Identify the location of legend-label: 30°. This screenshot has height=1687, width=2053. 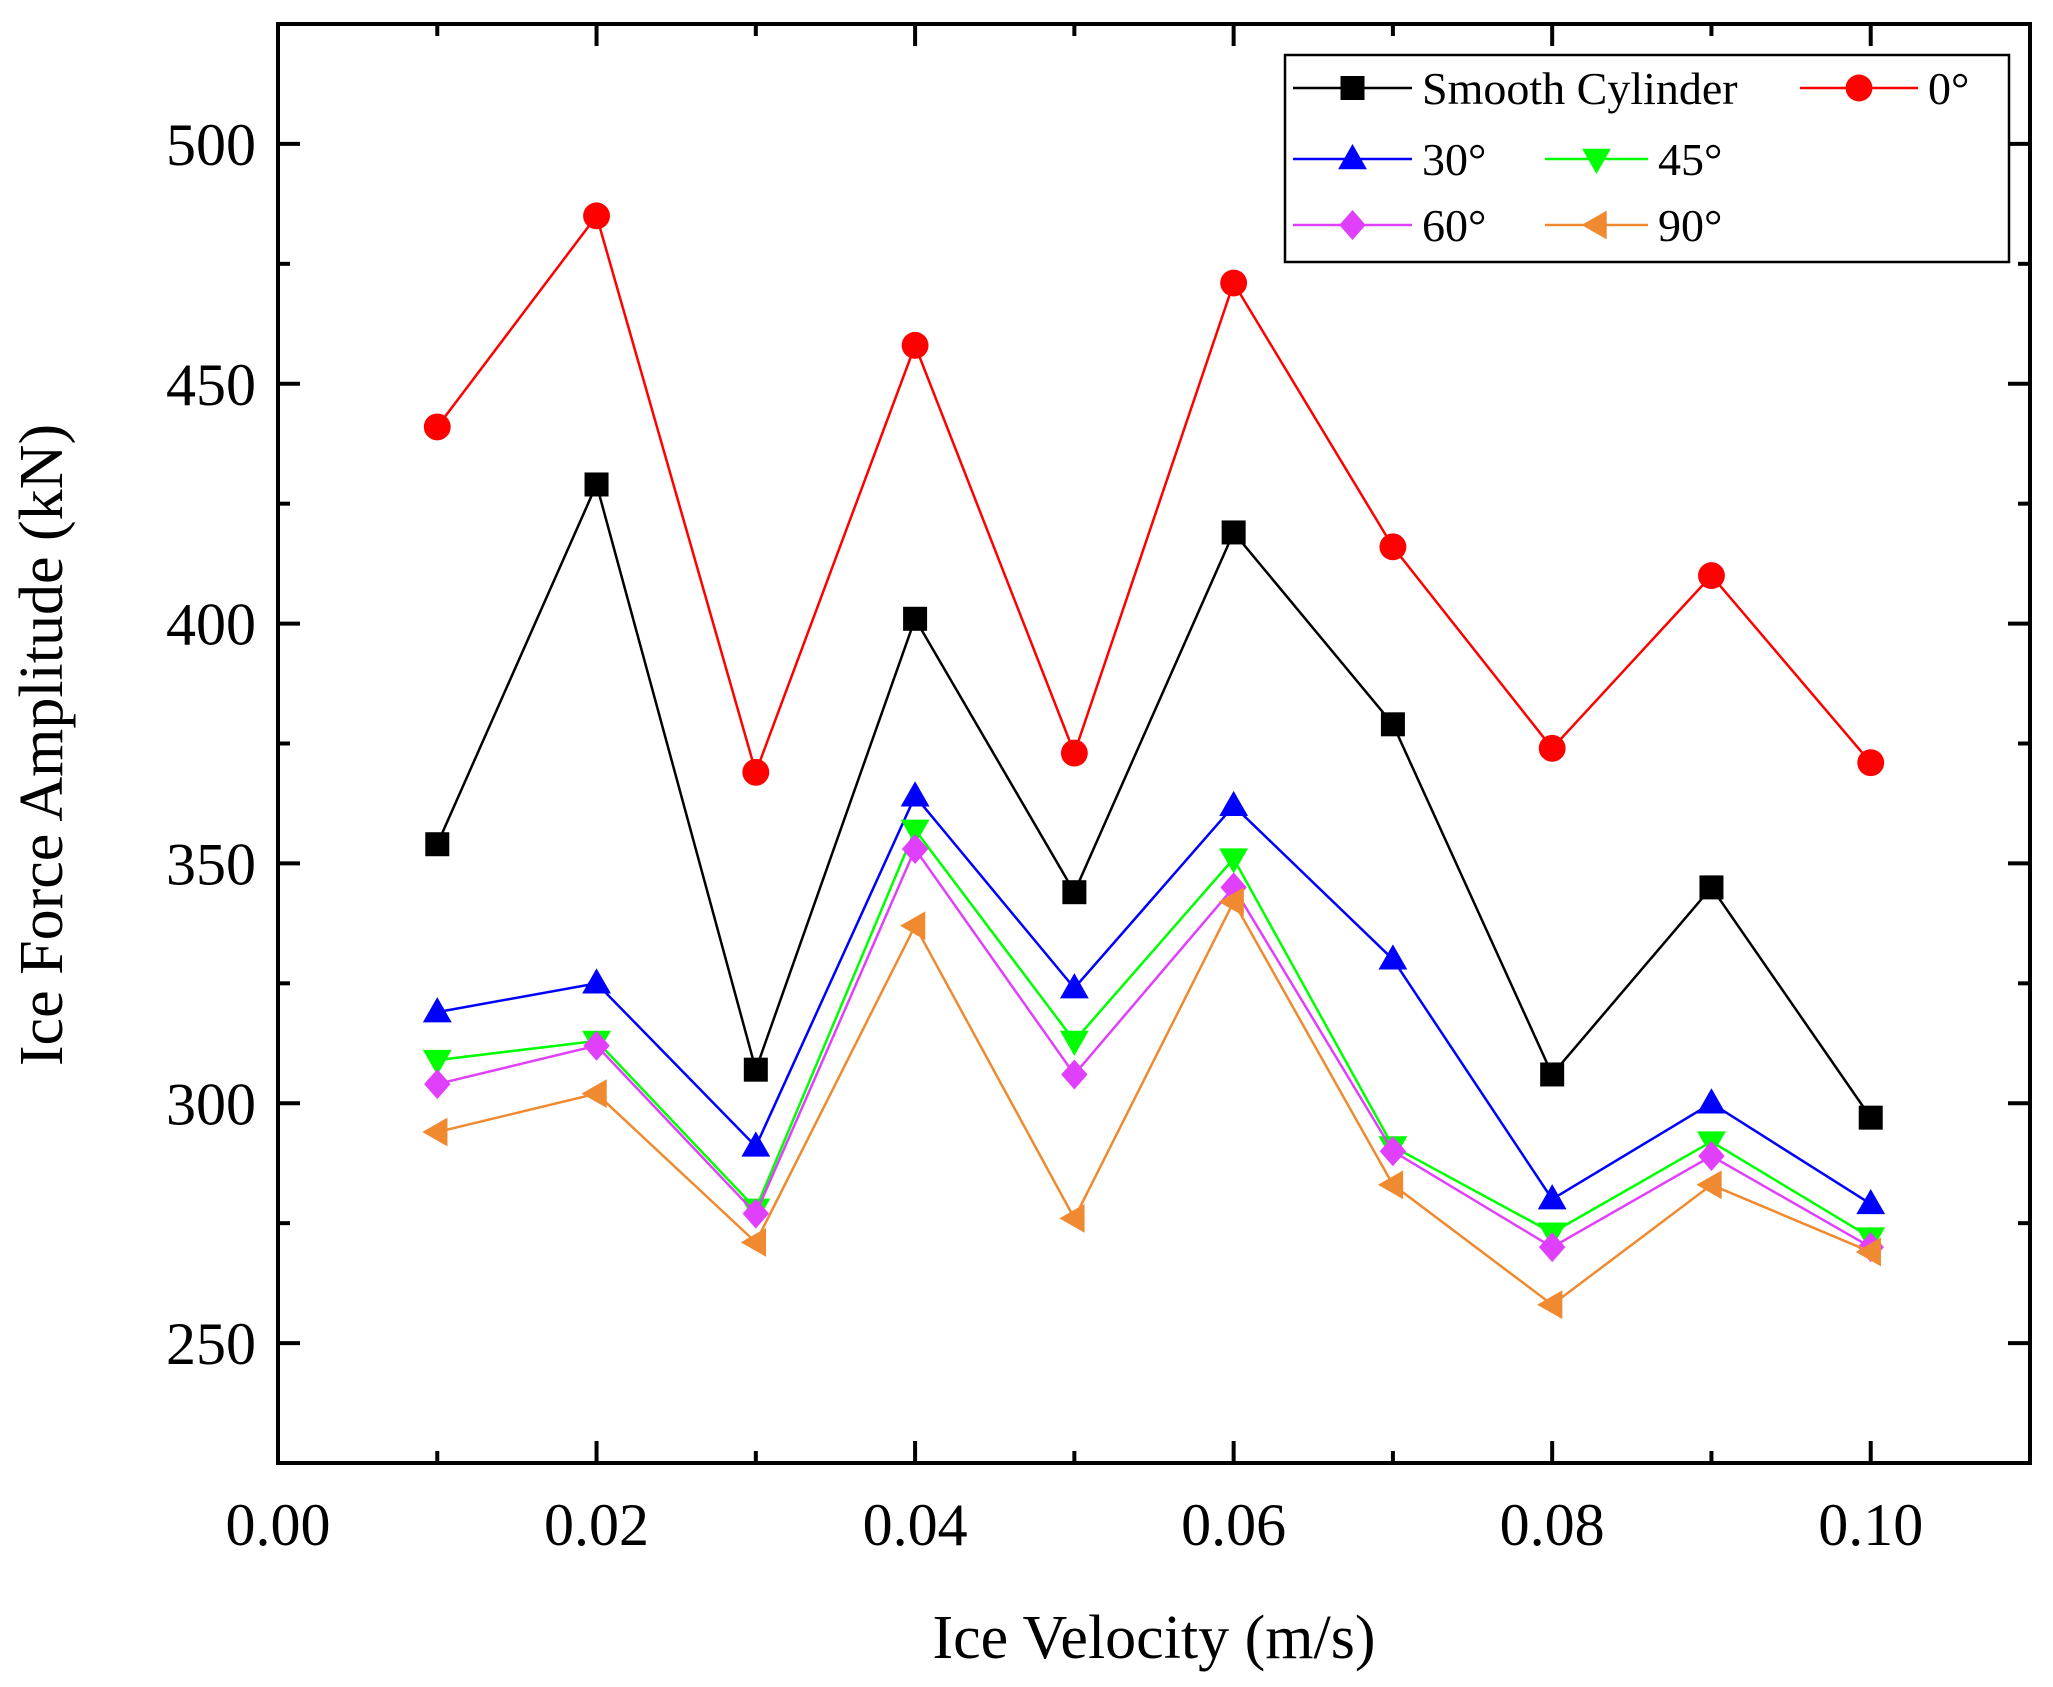
(1454, 159).